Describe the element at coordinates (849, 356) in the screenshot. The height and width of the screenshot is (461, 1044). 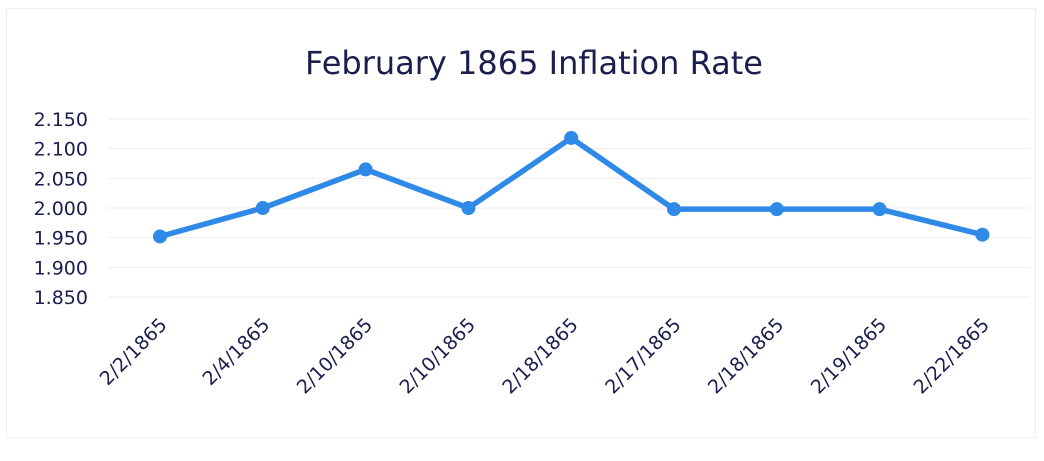
I see `x-tick-label: 2/19/1865` at that location.